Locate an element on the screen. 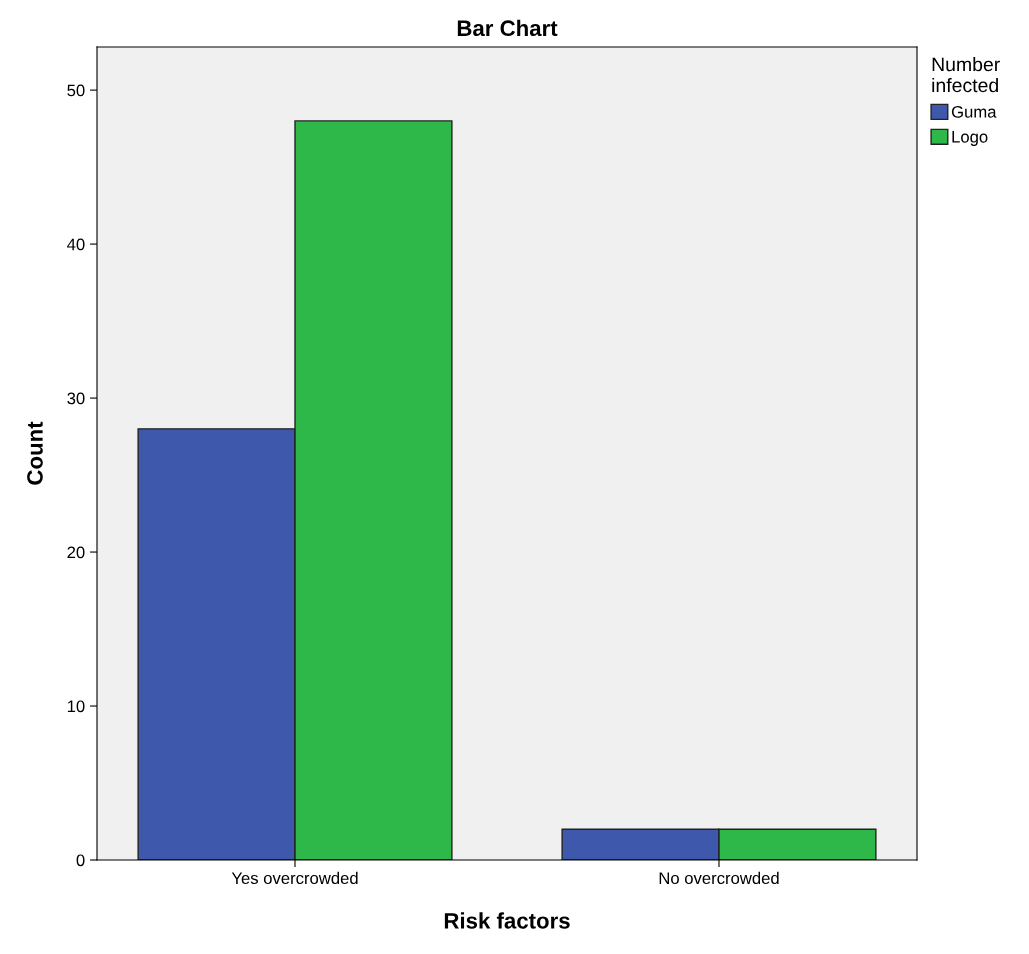 The height and width of the screenshot is (954, 1029). y-tick-label: 30 is located at coordinates (76, 398).